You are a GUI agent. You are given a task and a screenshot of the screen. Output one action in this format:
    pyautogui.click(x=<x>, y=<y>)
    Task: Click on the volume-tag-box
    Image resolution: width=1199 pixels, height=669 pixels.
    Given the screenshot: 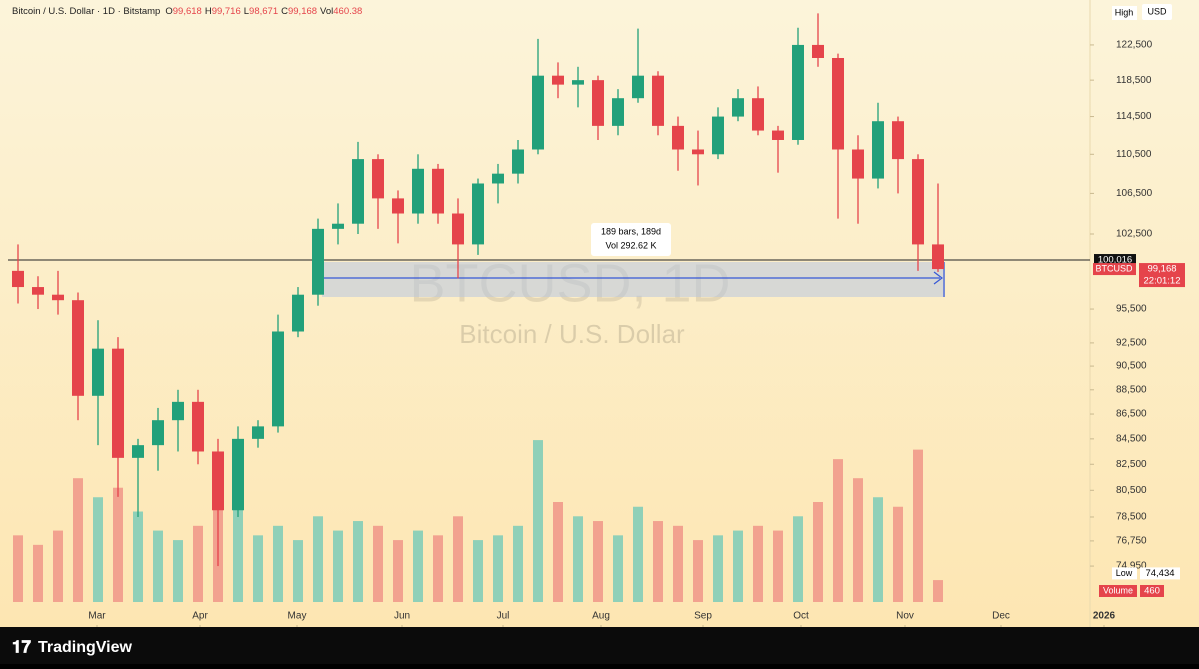 What is the action you would take?
    pyautogui.click(x=1118, y=591)
    